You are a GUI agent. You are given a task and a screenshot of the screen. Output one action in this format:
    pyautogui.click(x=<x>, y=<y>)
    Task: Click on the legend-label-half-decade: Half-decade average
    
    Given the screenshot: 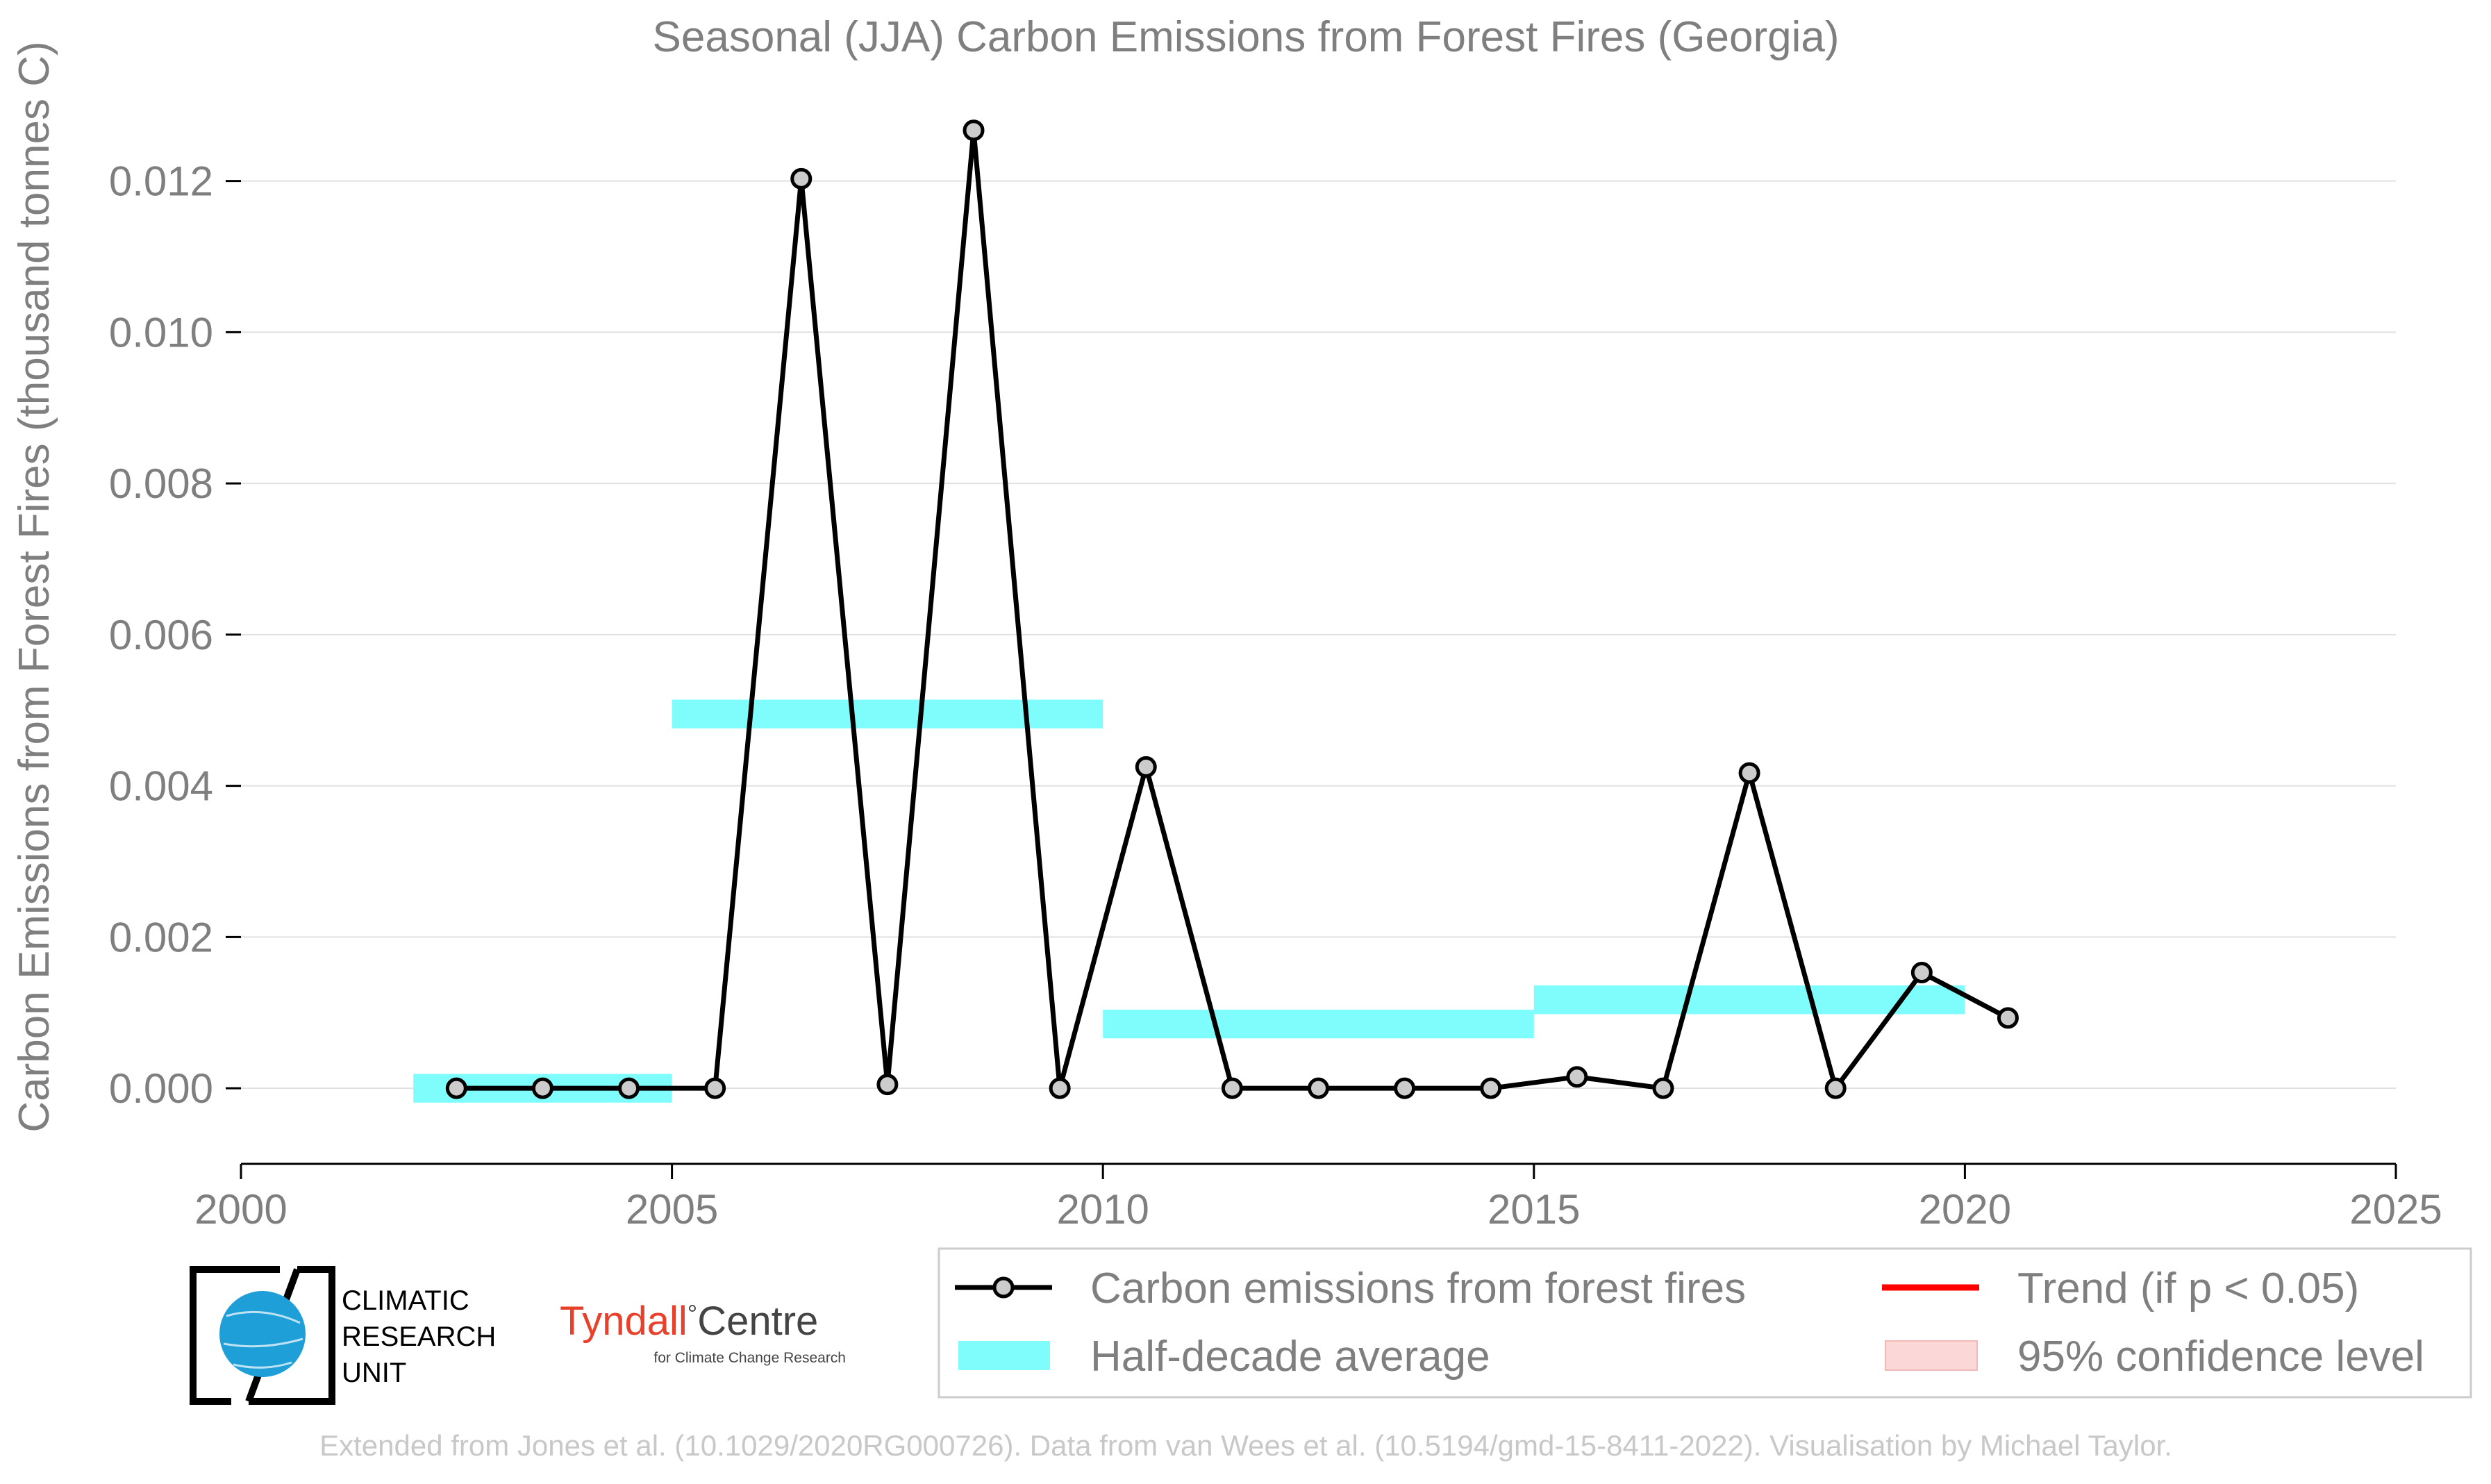 What is the action you would take?
    pyautogui.click(x=1290, y=1357)
    